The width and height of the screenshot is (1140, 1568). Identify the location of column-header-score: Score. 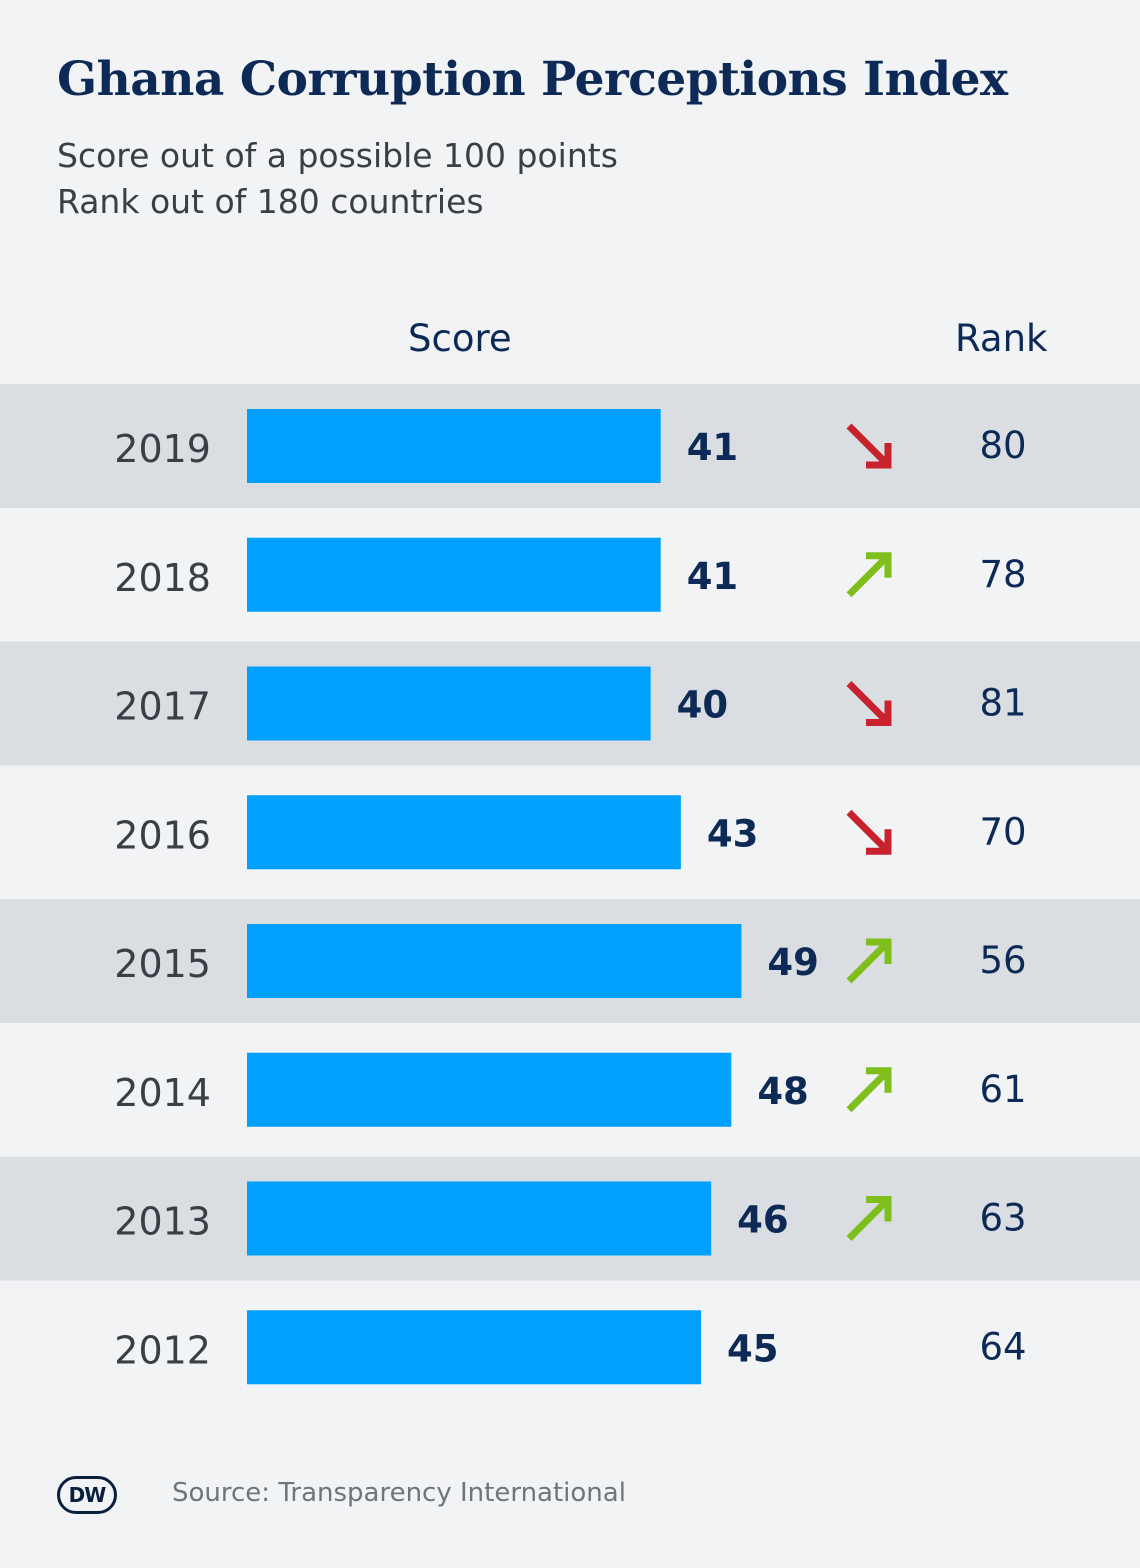
(460, 338).